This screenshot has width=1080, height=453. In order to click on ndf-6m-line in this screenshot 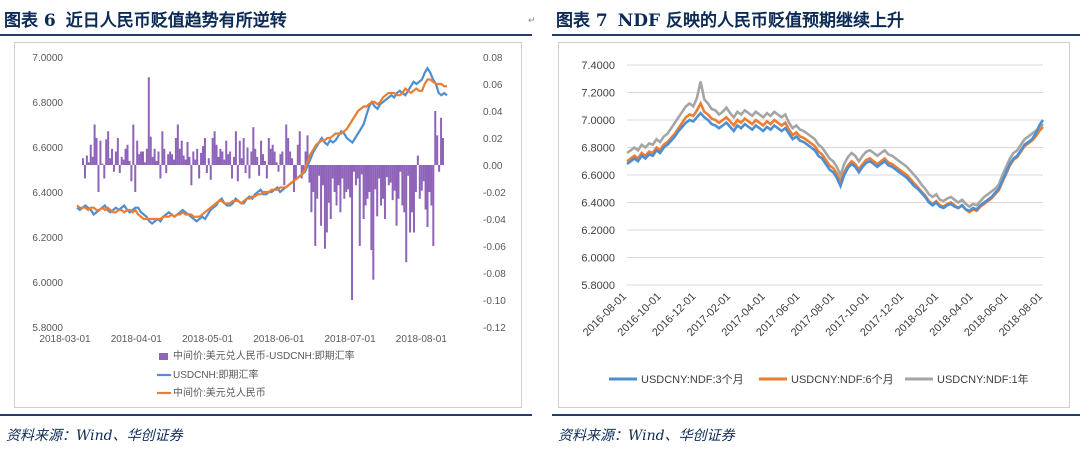, I will do `click(835, 157)`.